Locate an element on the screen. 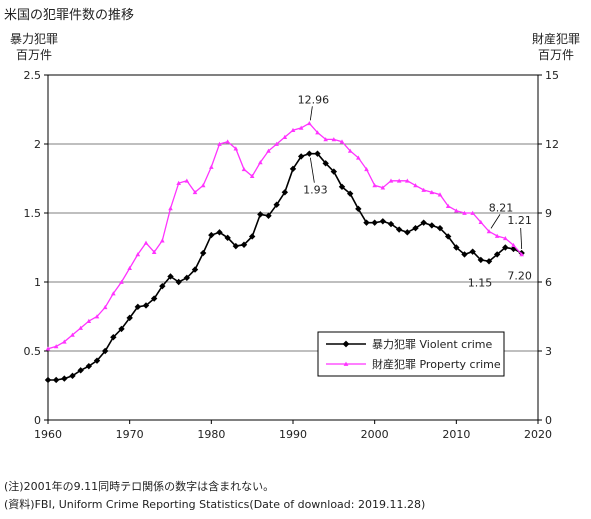 The height and width of the screenshot is (519, 591). annotation-layer: 12.96 1.93 8.211.21 1.15 7.20 is located at coordinates (415, 191).